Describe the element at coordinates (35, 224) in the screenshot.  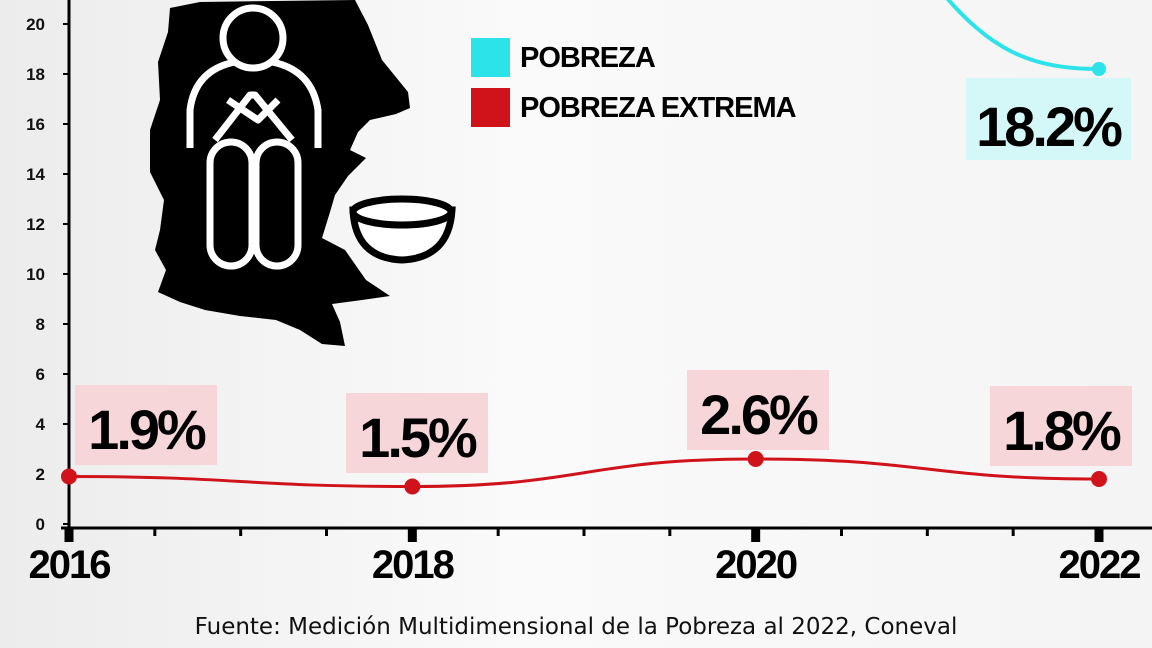
I see `y-tick-label: 12` at that location.